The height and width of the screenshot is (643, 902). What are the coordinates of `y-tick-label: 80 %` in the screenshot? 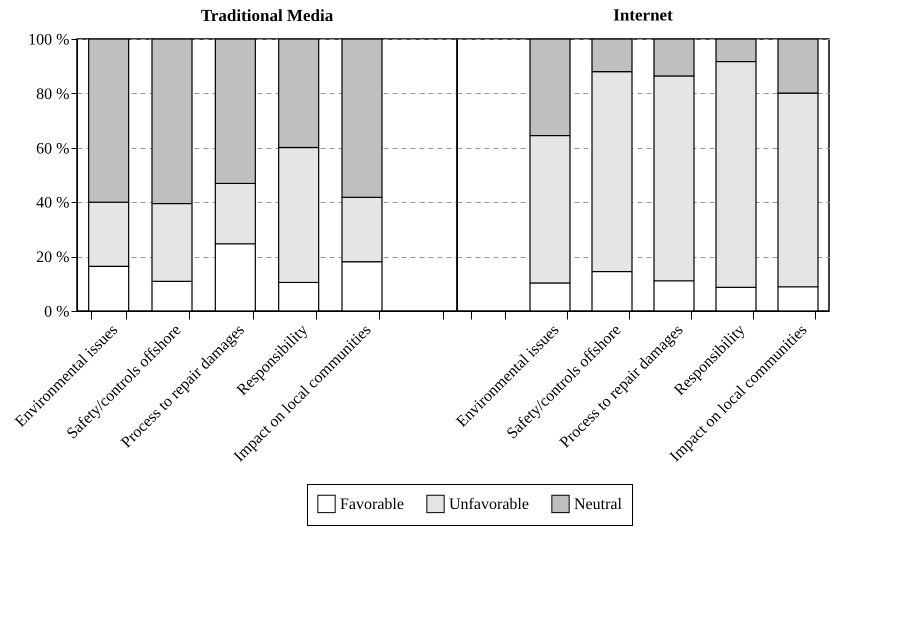 It's located at (53, 94).